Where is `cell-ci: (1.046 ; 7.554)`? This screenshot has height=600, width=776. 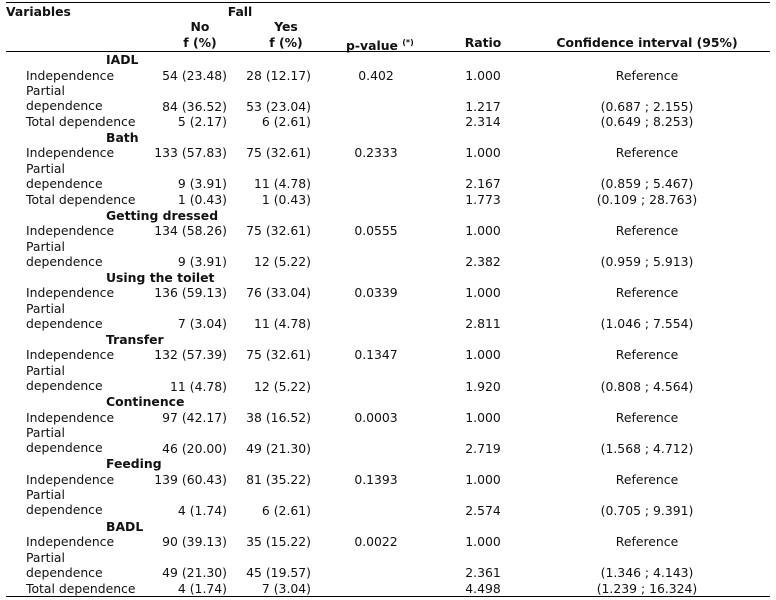
cell-ci: (1.046 ; 7.554) is located at coordinates (647, 323).